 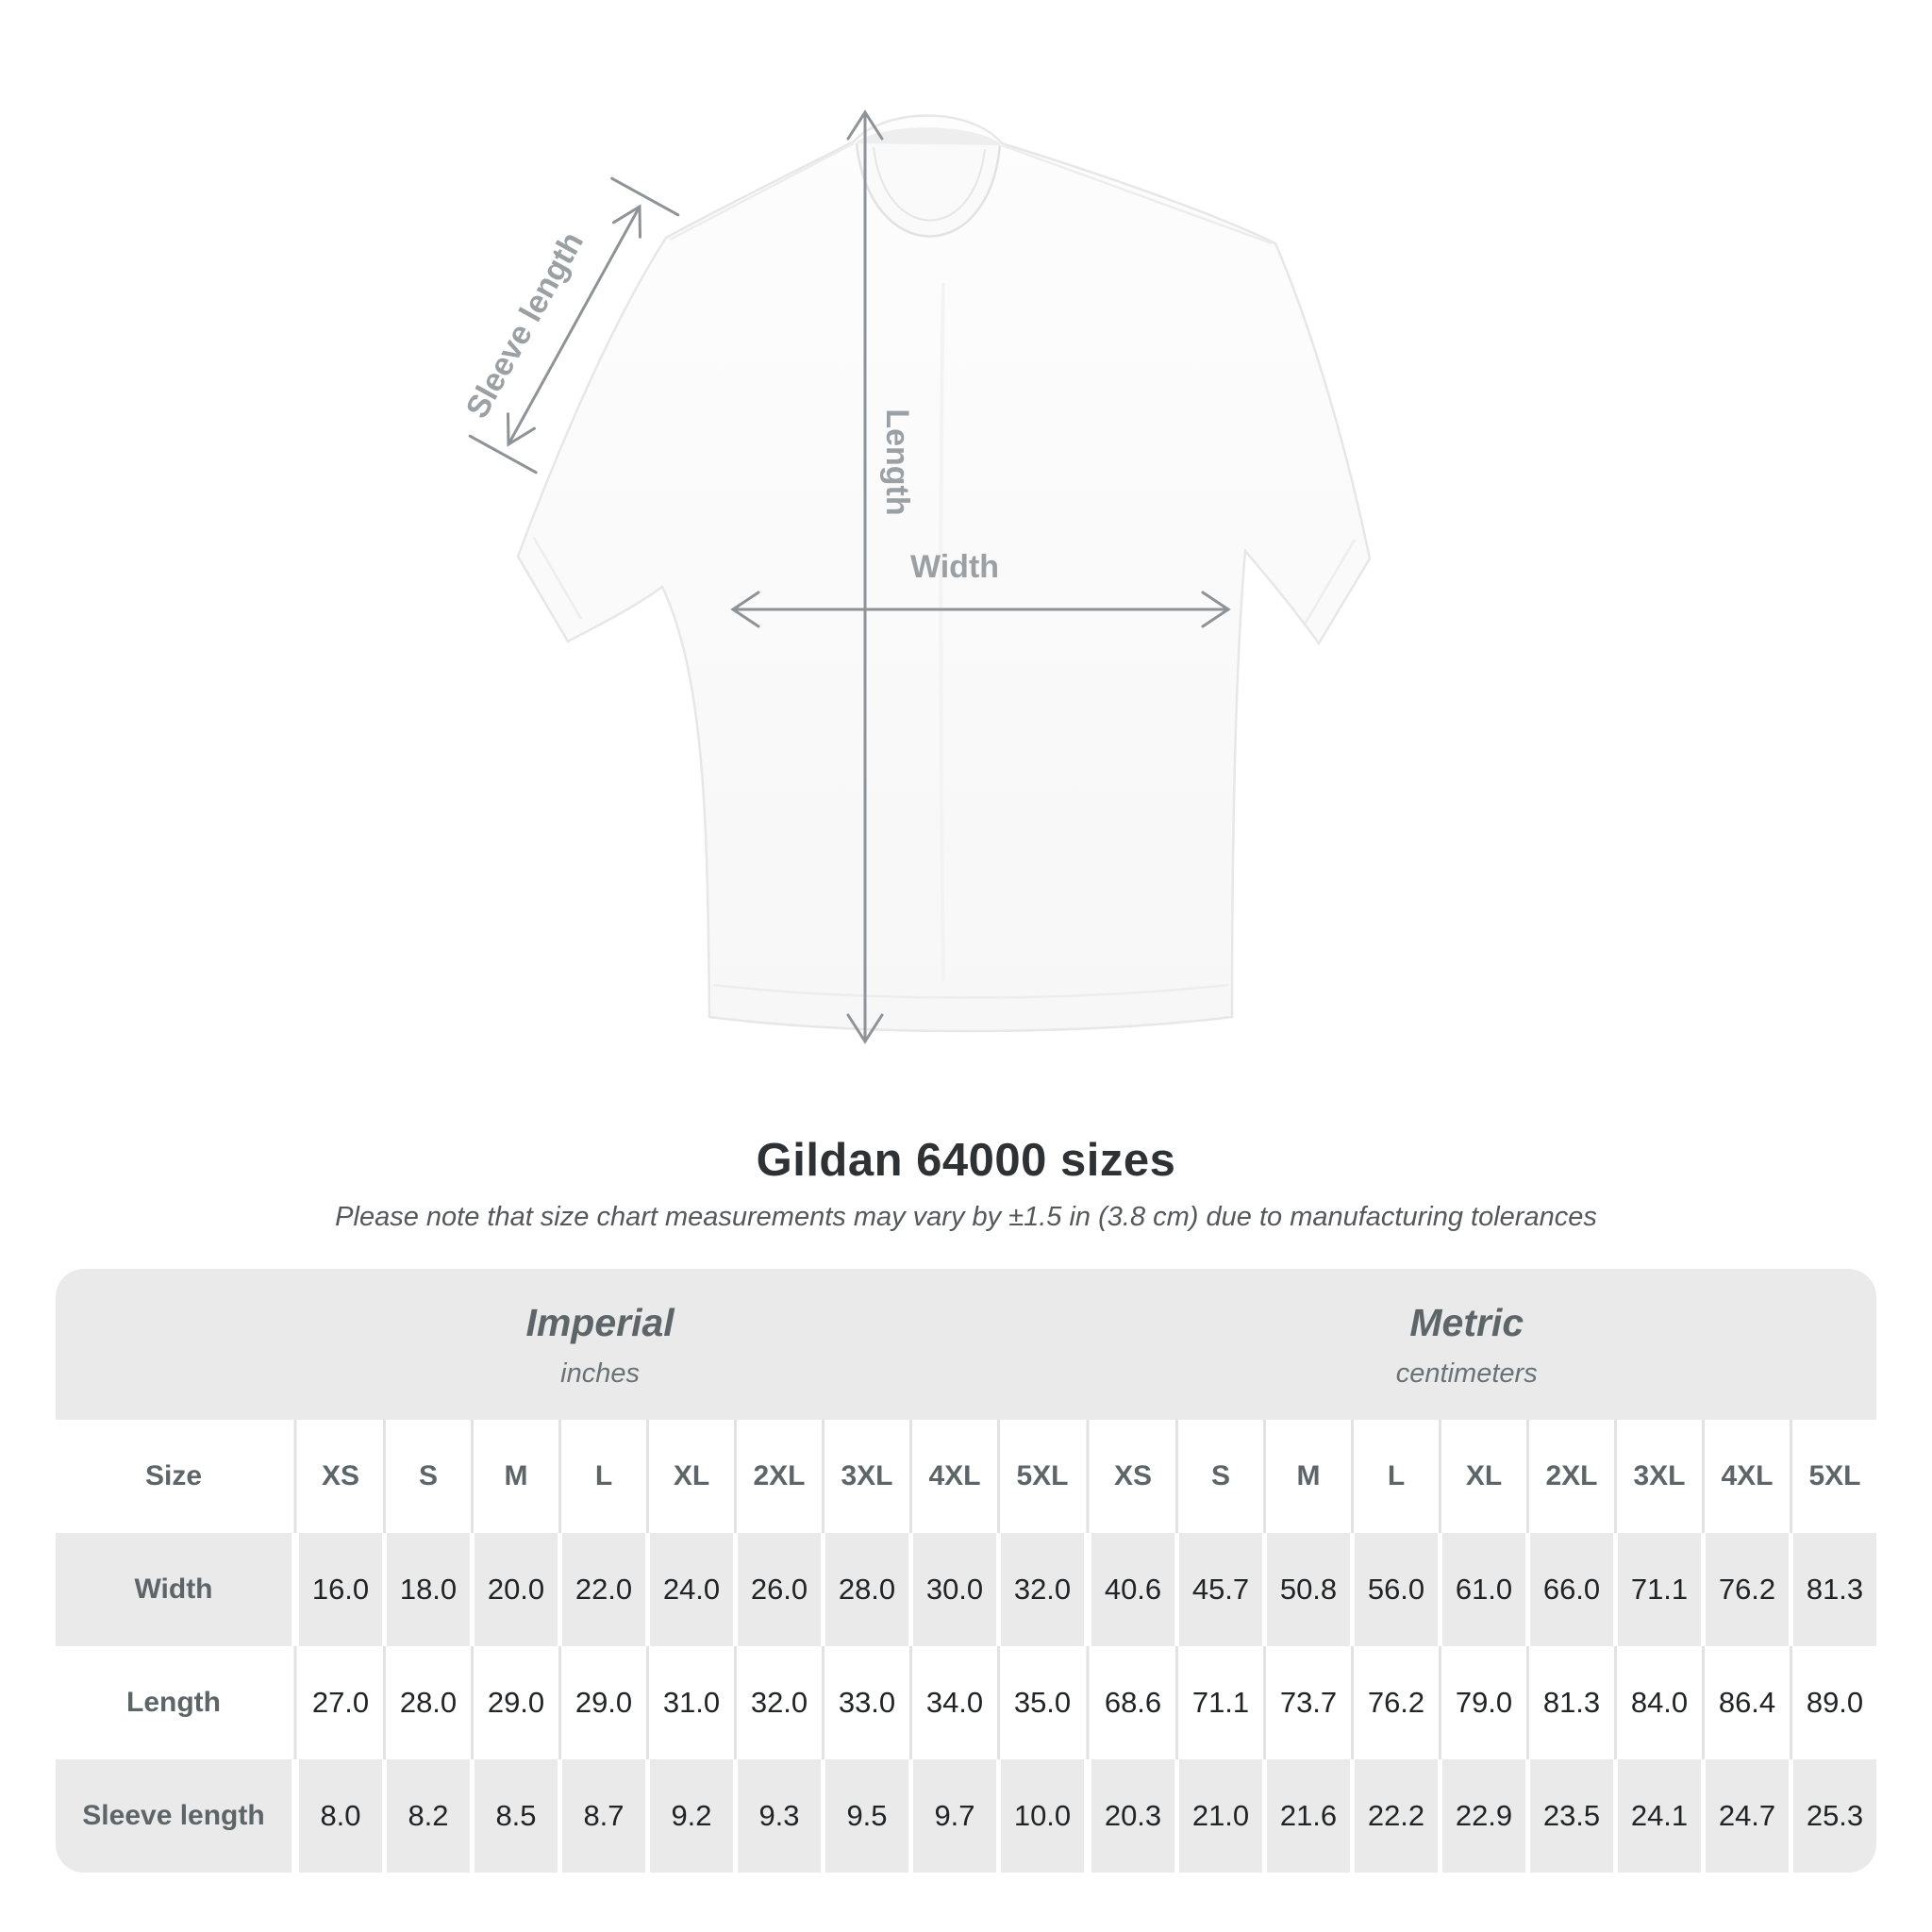 What do you see at coordinates (1660, 1702) in the screenshot?
I see `value-cell: 84.0` at bounding box center [1660, 1702].